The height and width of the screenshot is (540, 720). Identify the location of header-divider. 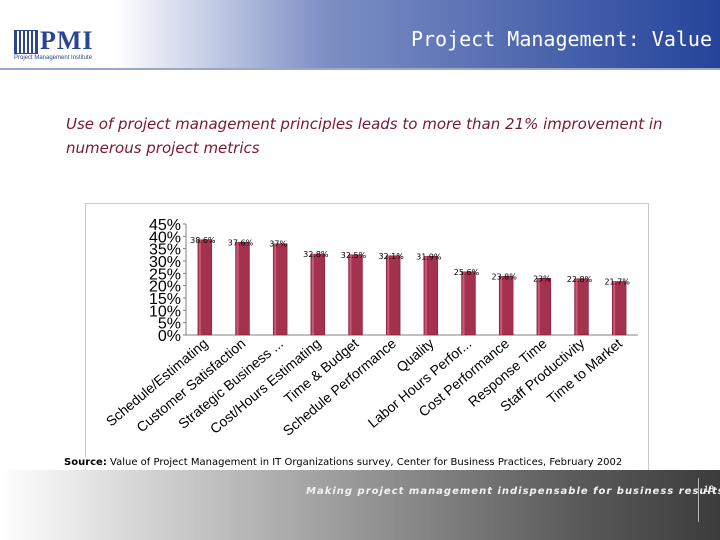
(360, 69).